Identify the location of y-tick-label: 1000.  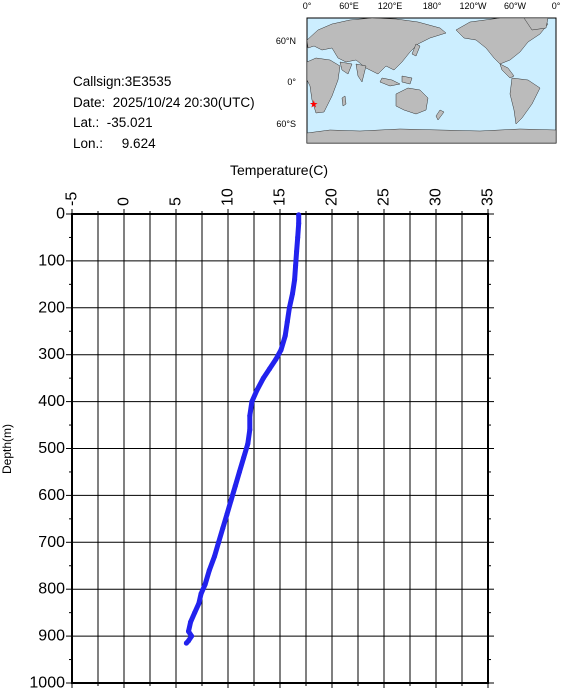
(47, 682).